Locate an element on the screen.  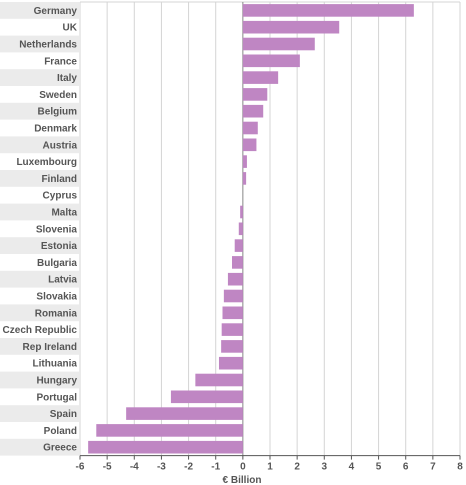
category-label: Finland is located at coordinates (59, 179).